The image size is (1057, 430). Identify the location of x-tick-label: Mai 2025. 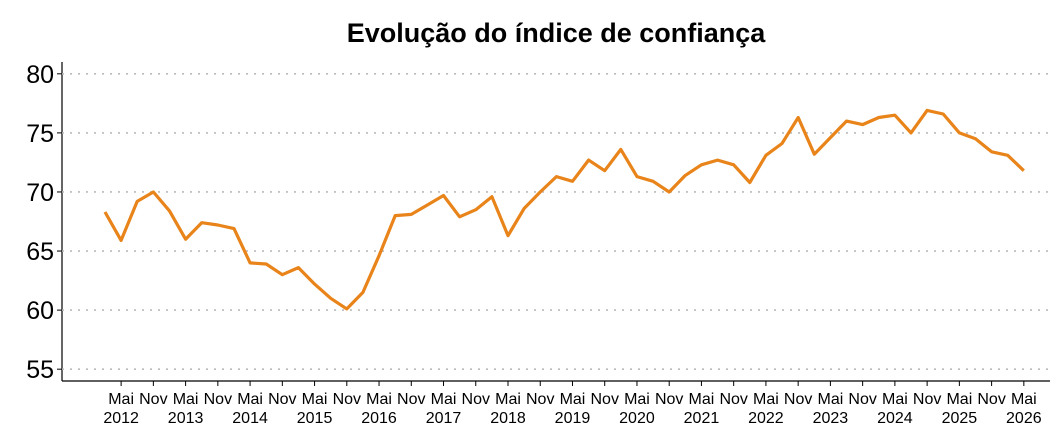
(960, 409).